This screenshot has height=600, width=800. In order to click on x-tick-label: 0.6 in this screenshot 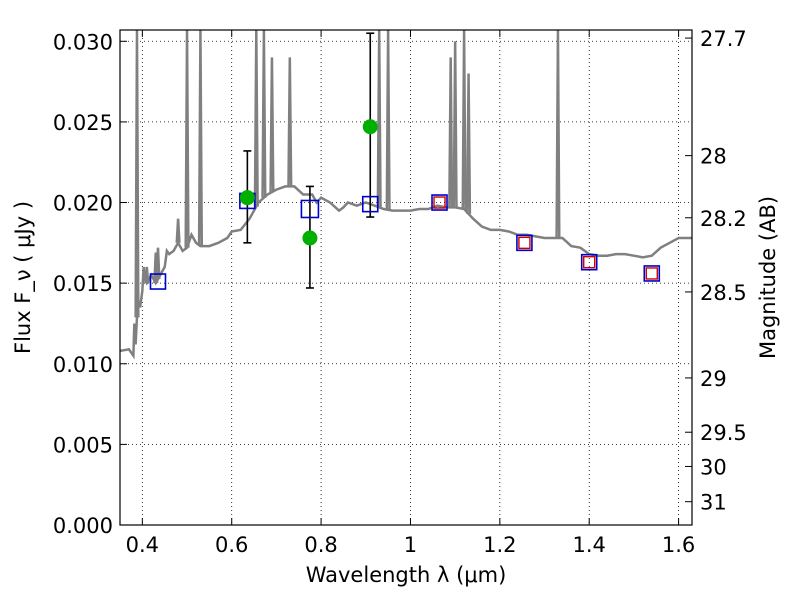, I will do `click(231, 545)`.